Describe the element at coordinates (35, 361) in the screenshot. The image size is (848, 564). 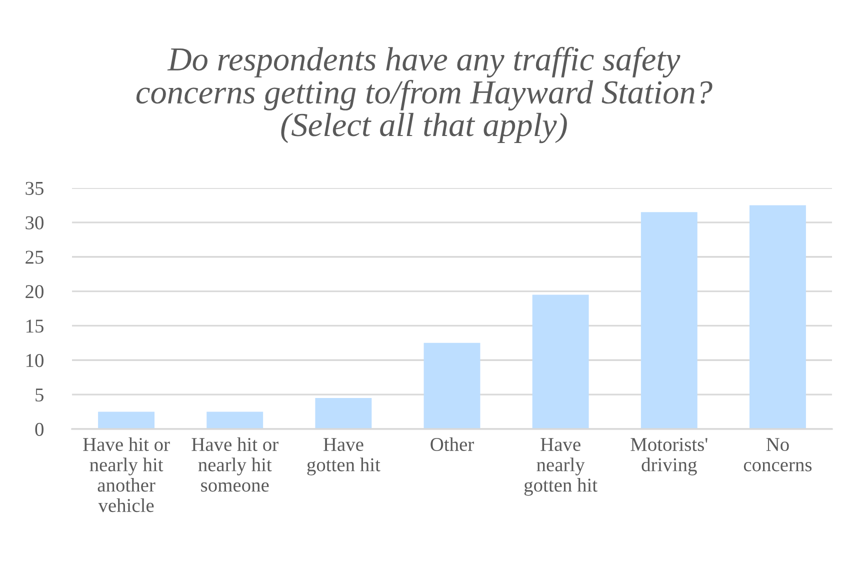
I see `y-tick-label: 10` at that location.